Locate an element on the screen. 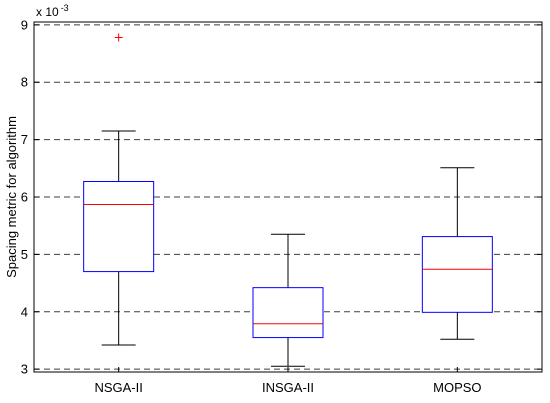  x-axis-ticks: NSGA-II INSGA-II MOPSO is located at coordinates (288, 381).